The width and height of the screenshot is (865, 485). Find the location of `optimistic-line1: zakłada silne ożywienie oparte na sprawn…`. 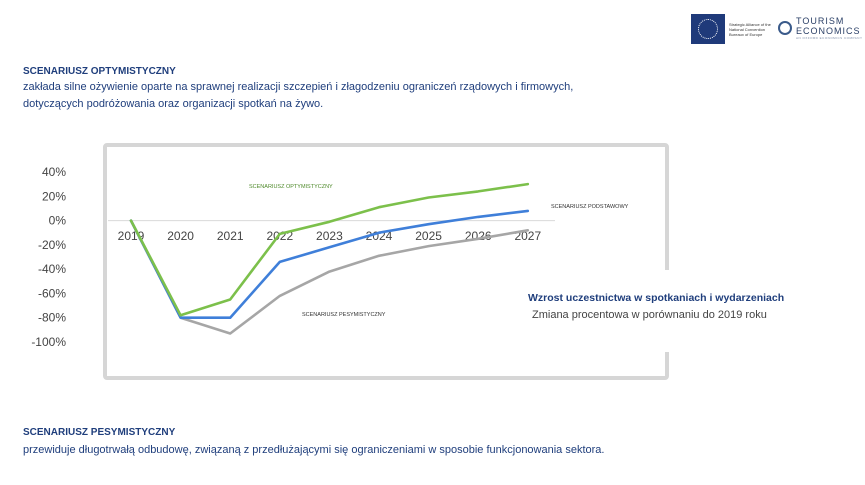

optimistic-line1: zakłada silne ożywienie oparte na sprawn… is located at coordinates (298, 87).